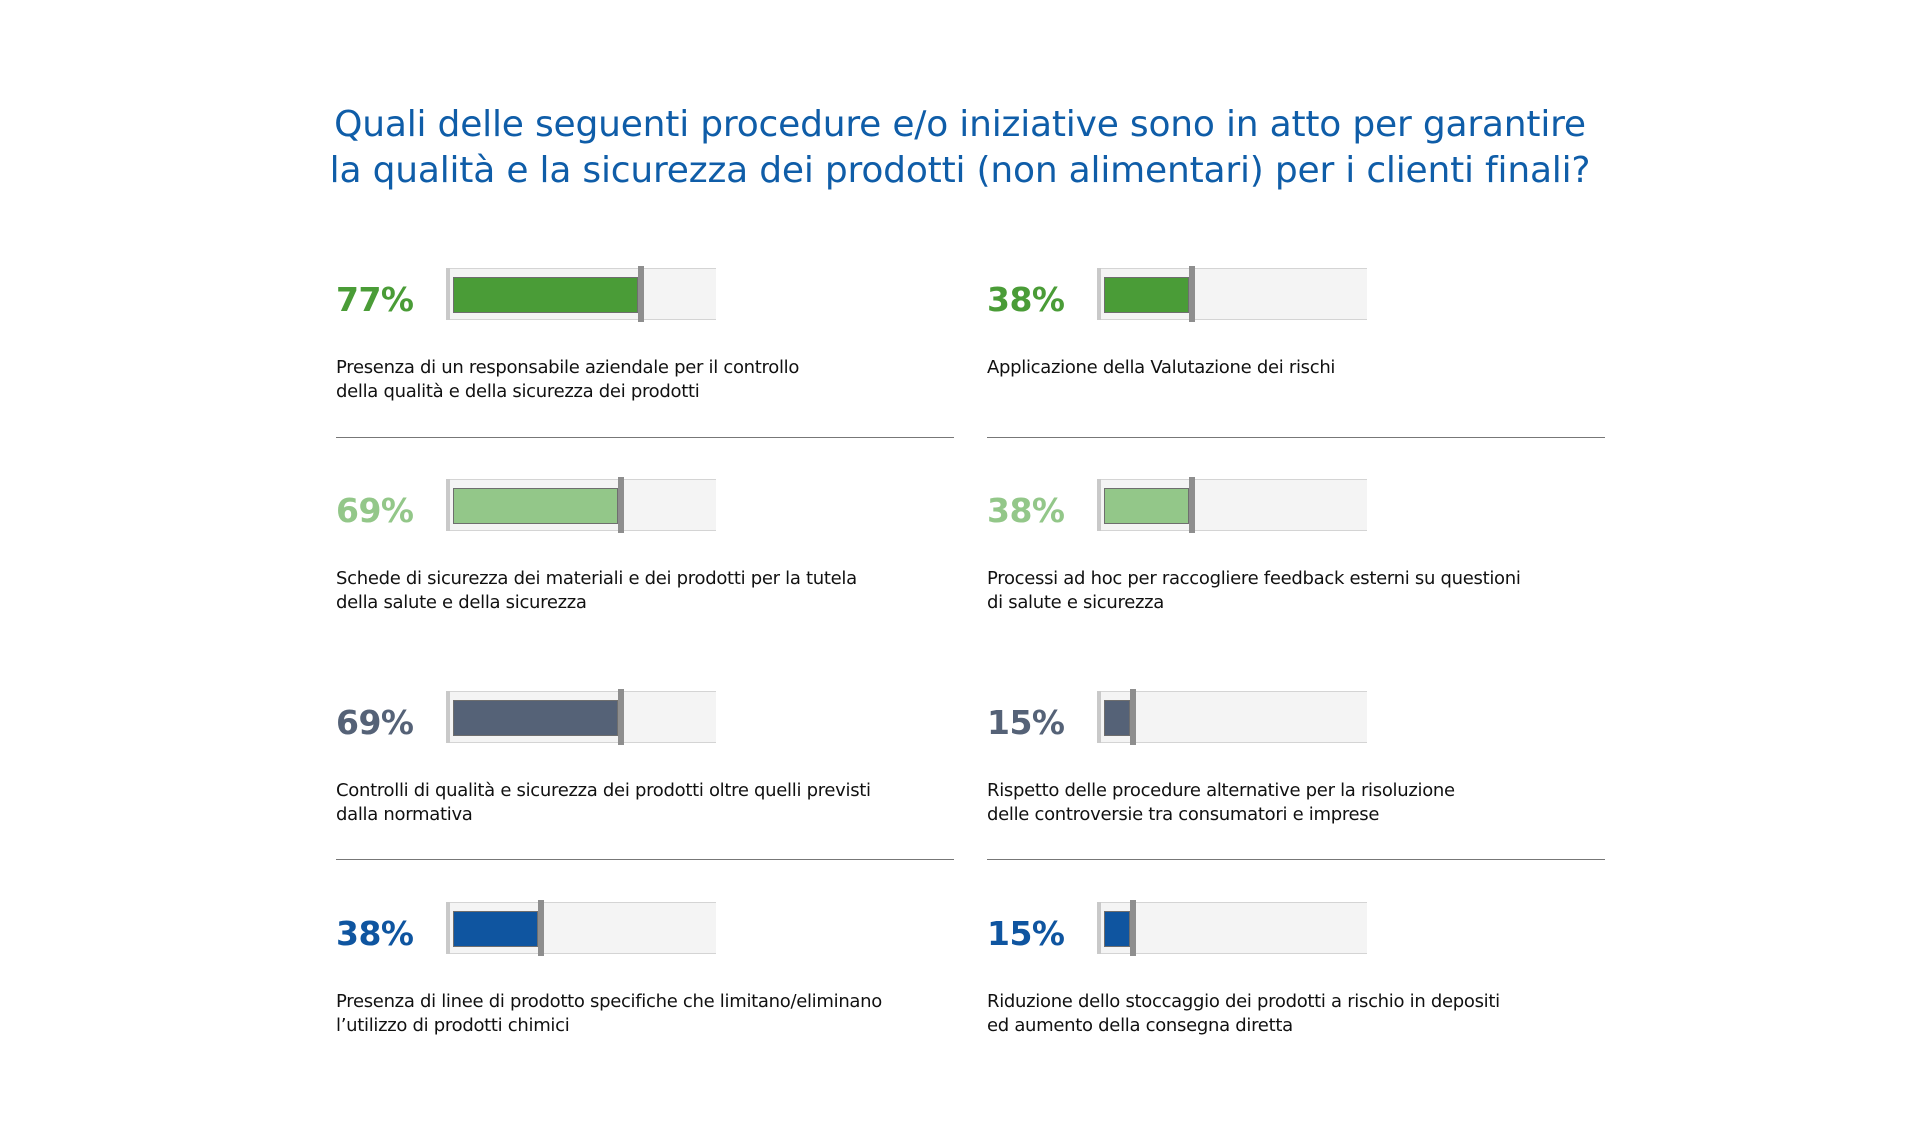  What do you see at coordinates (404, 814) in the screenshot?
I see `bar-category-label-line: dalla normativa` at bounding box center [404, 814].